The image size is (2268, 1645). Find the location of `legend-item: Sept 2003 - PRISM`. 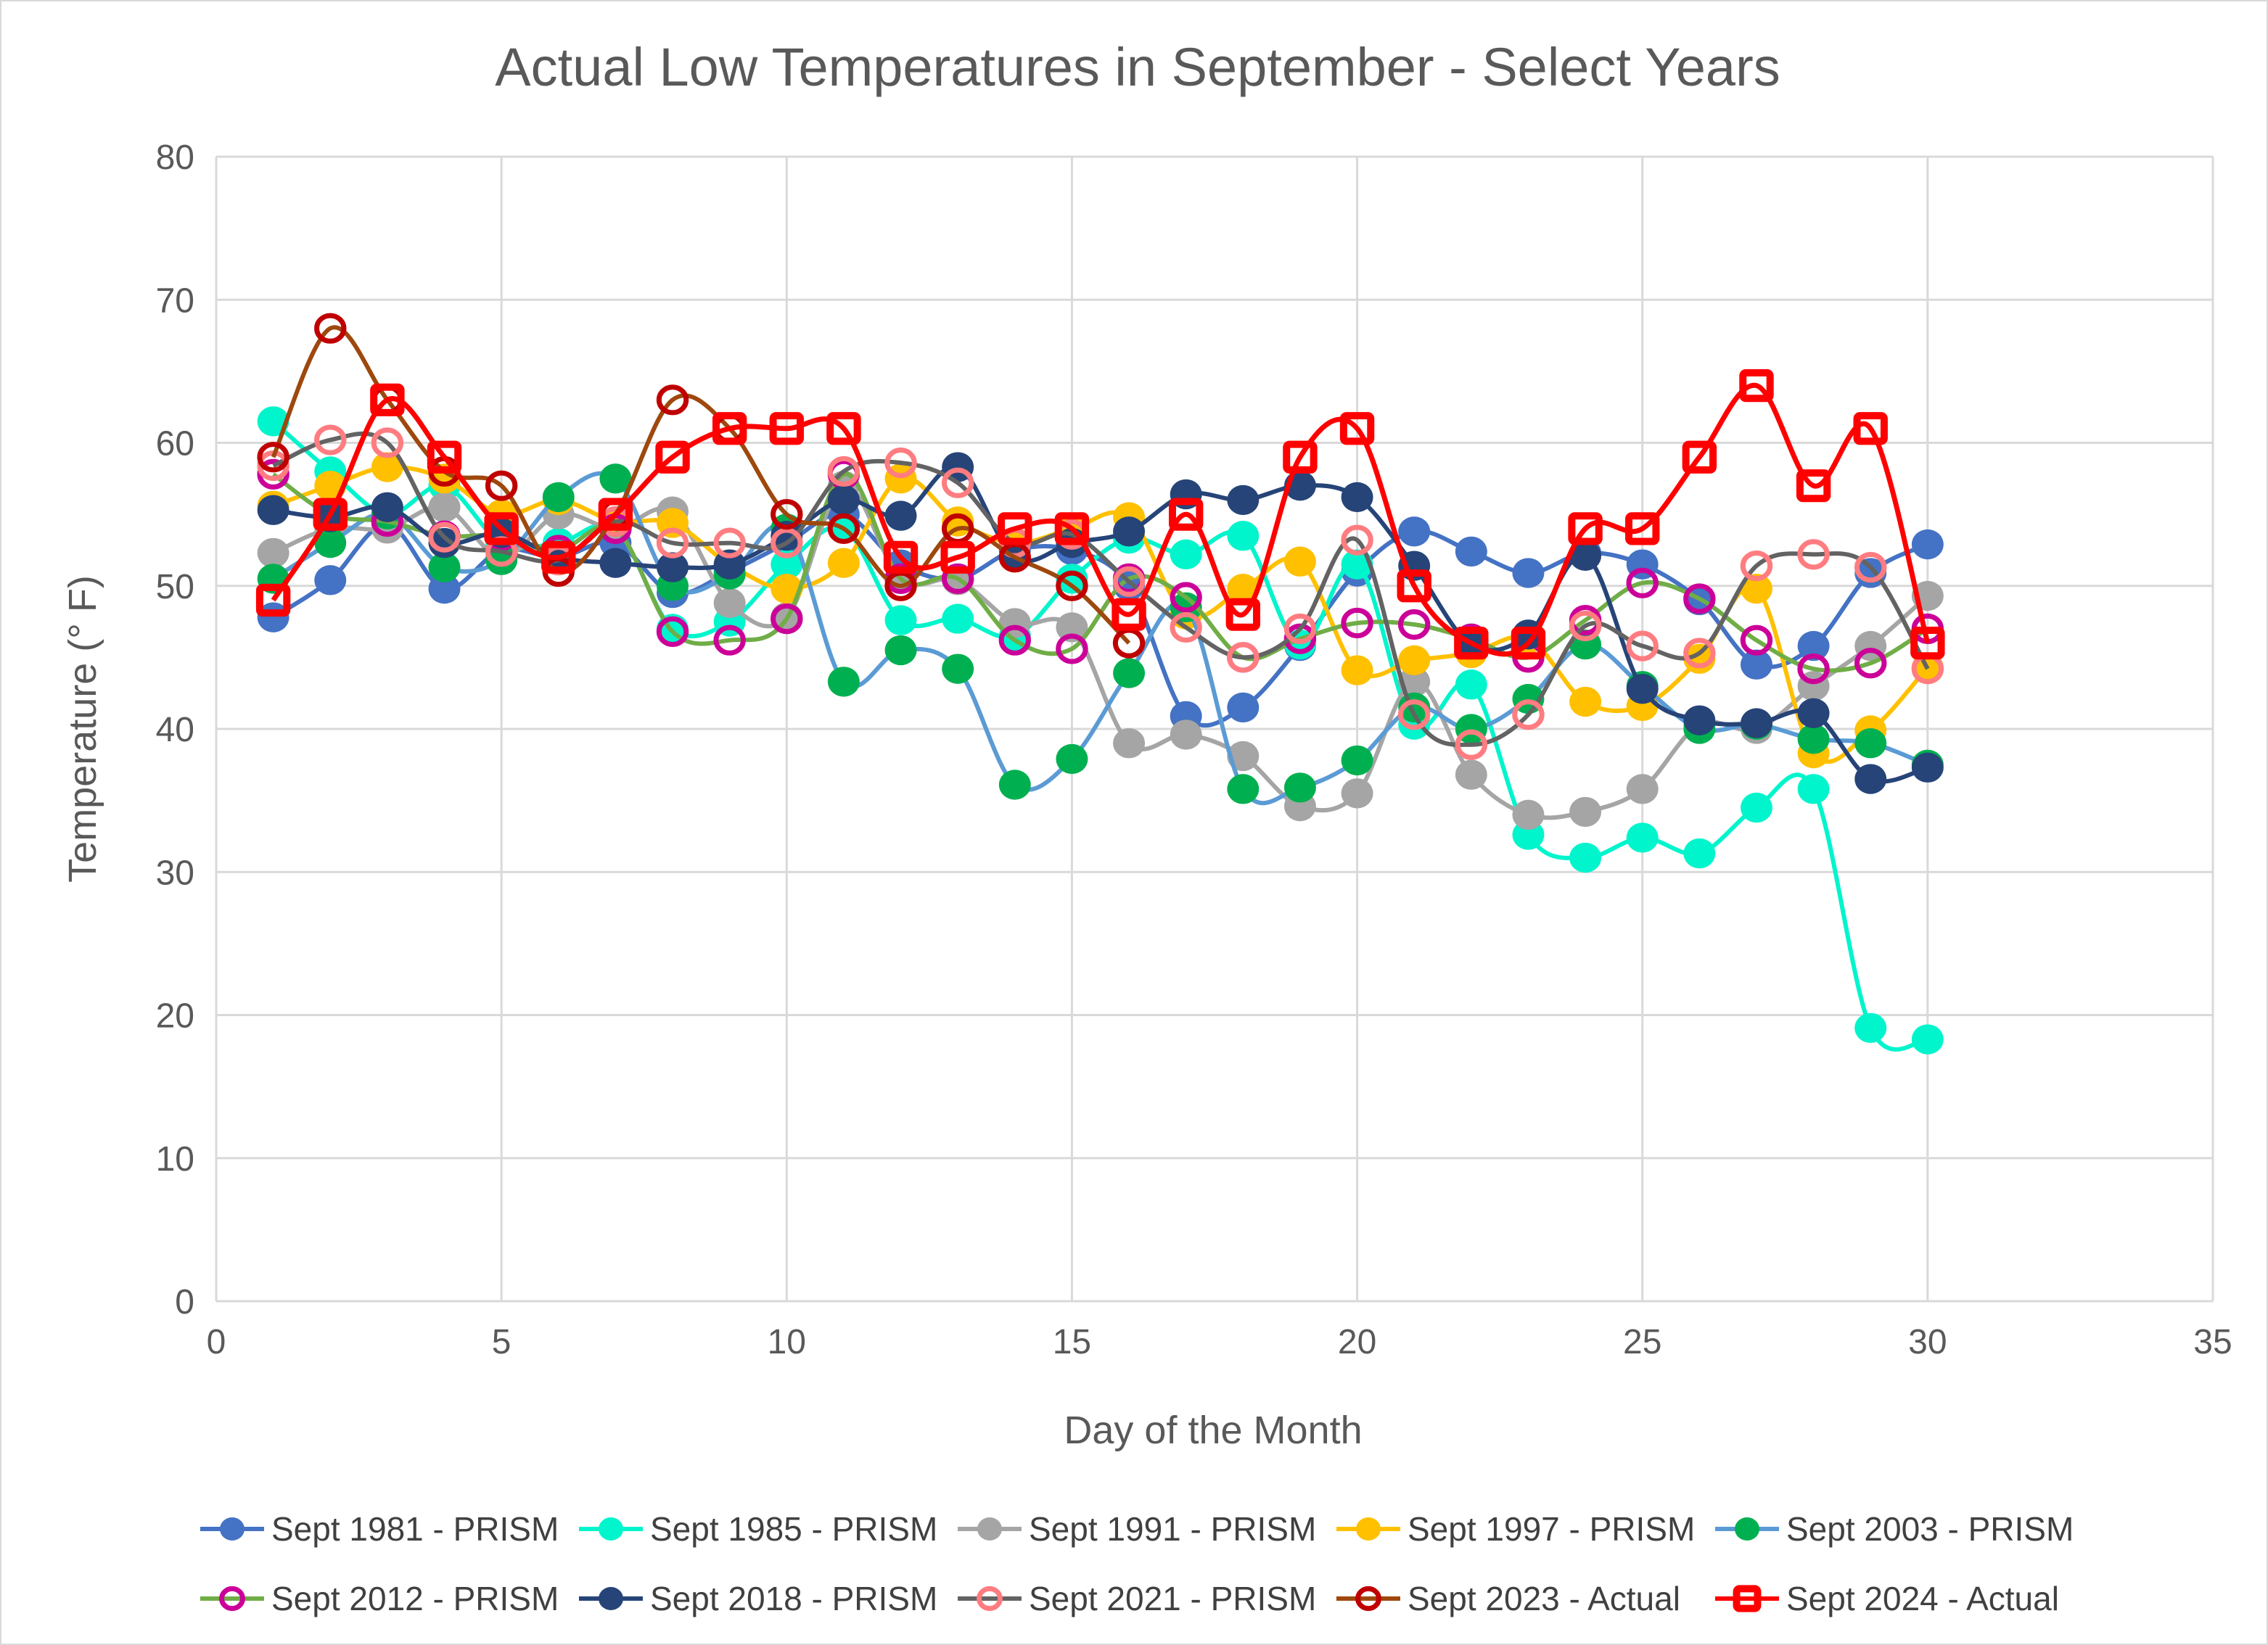

legend-item: Sept 2003 - PRISM is located at coordinates (1895, 1529).